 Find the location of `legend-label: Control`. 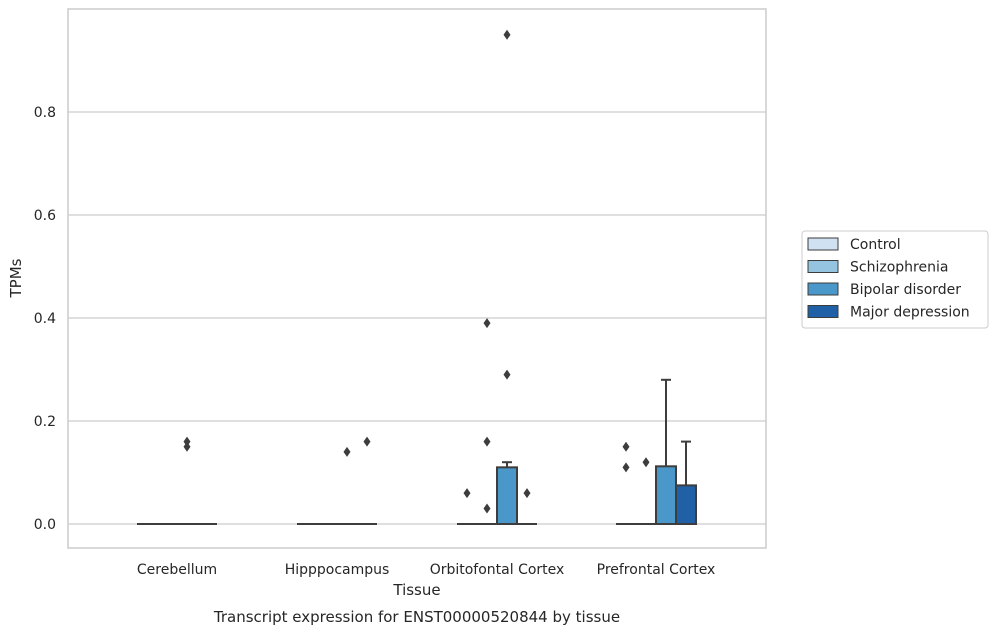

legend-label: Control is located at coordinates (875, 245).